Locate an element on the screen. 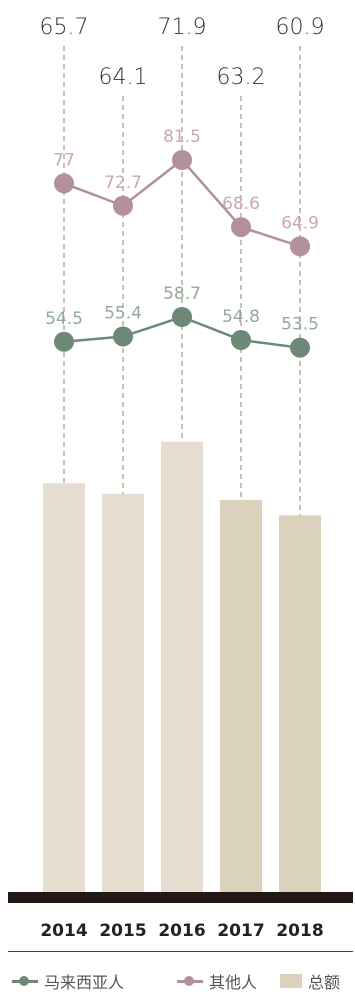 This screenshot has height=997, width=355. others-point-2014 is located at coordinates (64, 183).